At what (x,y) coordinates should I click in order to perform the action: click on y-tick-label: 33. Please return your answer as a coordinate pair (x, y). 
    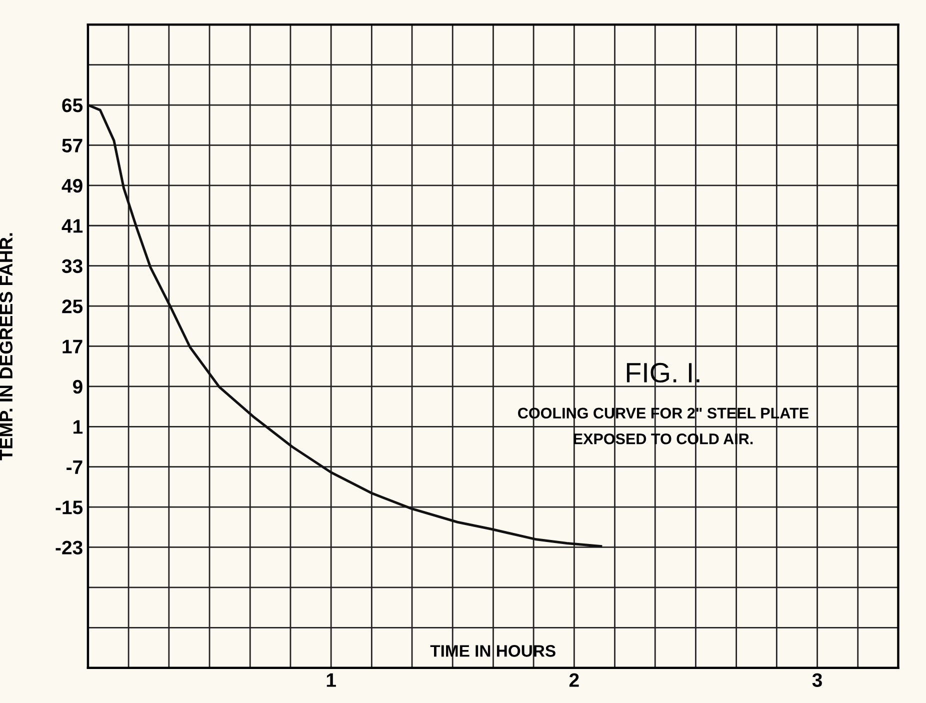
    Looking at the image, I should click on (72, 266).